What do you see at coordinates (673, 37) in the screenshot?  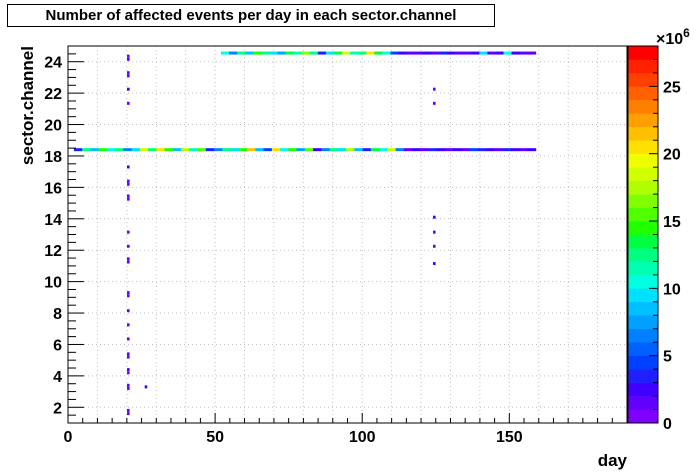 I see `colorbar-exponent-label: ×10⁶` at bounding box center [673, 37].